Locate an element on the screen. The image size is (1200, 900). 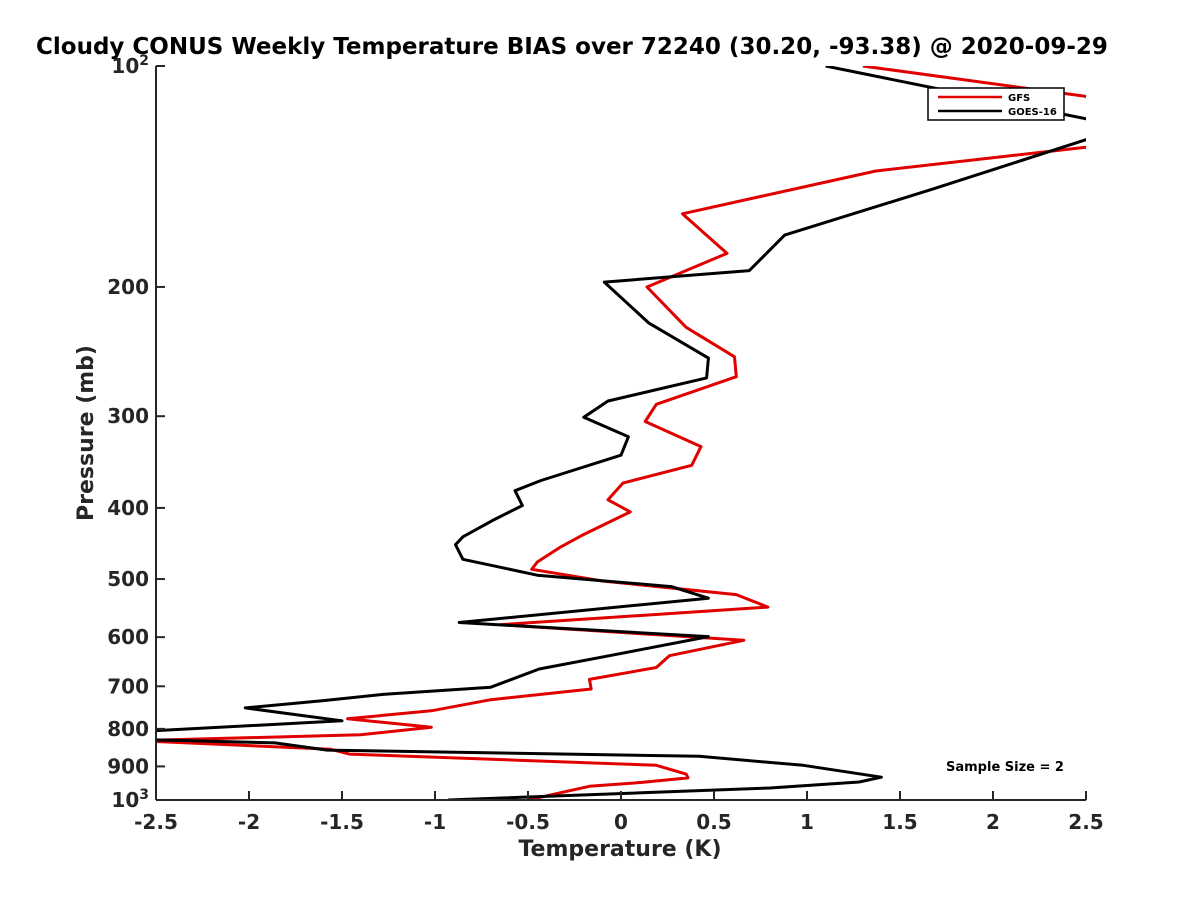
x-tick-label: -1 is located at coordinates (435, 822).